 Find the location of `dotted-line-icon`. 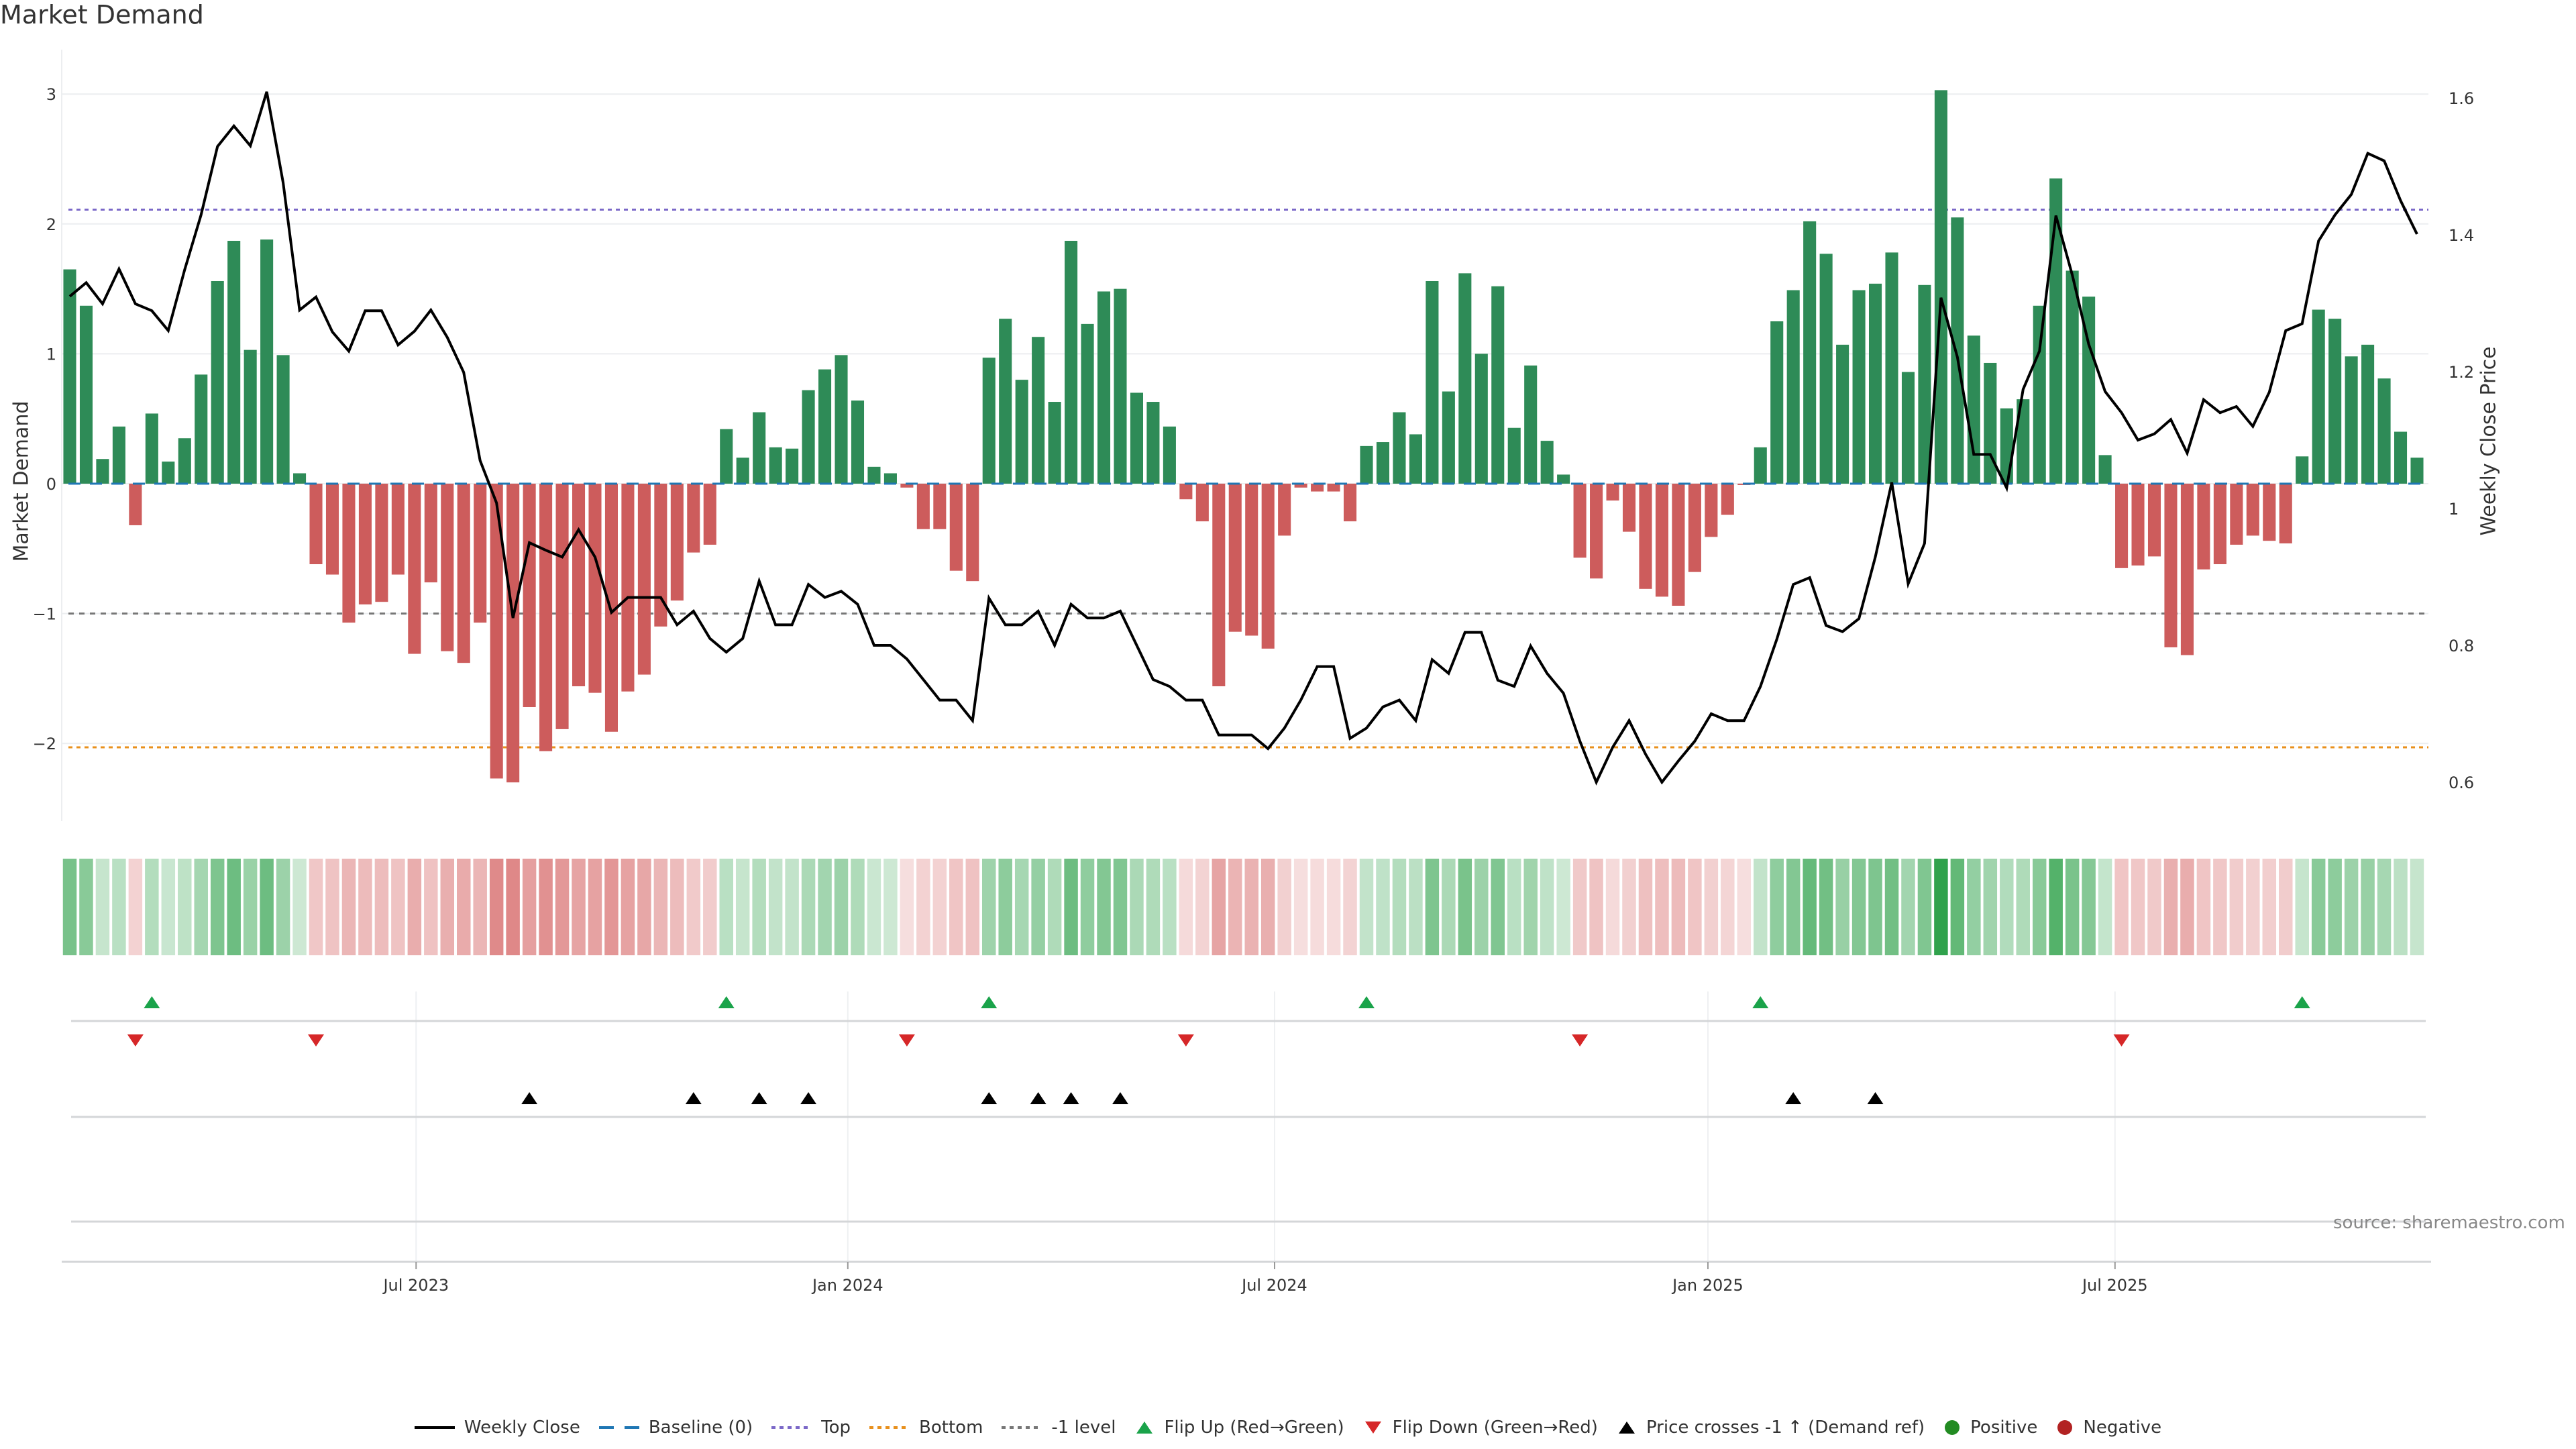

dotted-line-icon is located at coordinates (796, 1427).